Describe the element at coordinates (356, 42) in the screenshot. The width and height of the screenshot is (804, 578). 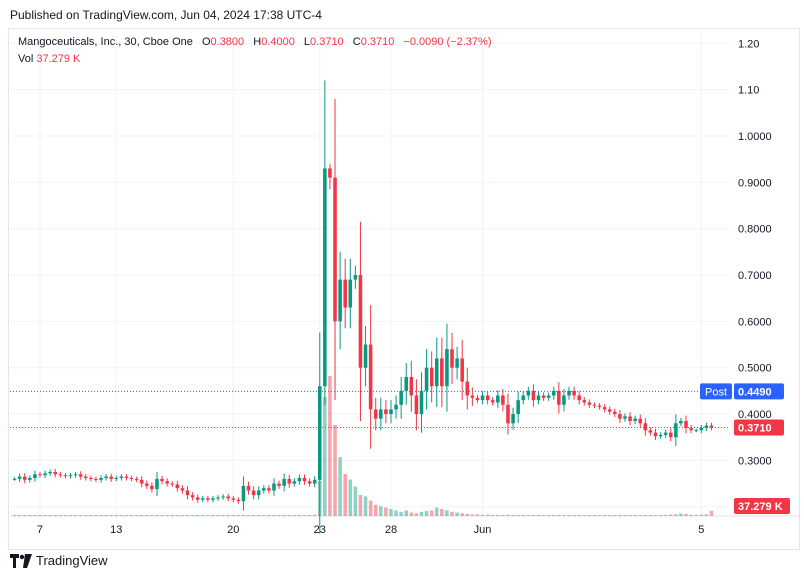
I see `close-label: C` at that location.